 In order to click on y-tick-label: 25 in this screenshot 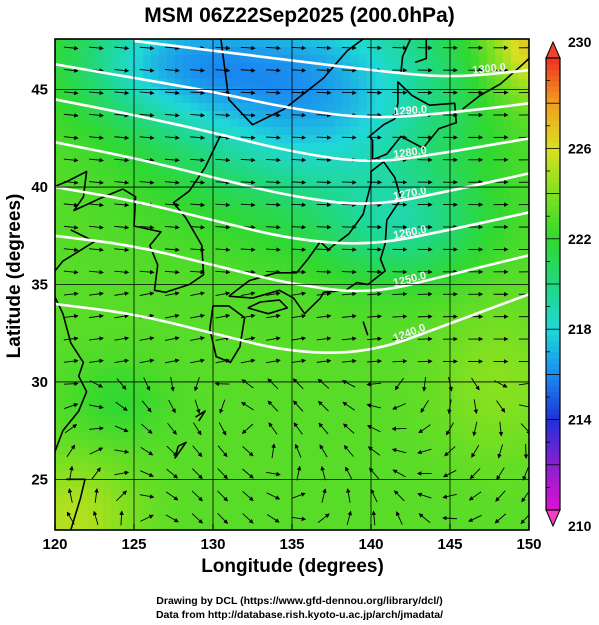, I will do `click(39, 479)`.